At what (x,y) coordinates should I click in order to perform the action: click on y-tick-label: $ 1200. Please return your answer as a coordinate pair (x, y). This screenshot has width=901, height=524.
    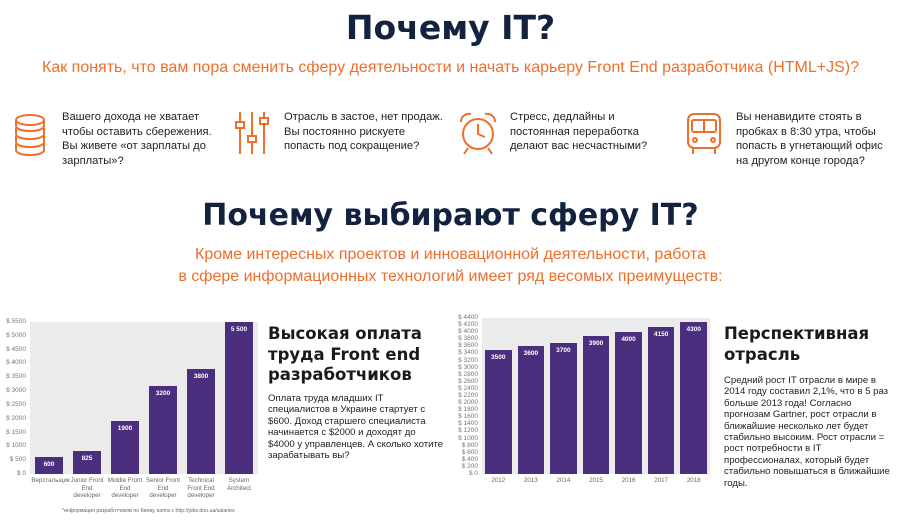
    Looking at the image, I should click on (468, 431).